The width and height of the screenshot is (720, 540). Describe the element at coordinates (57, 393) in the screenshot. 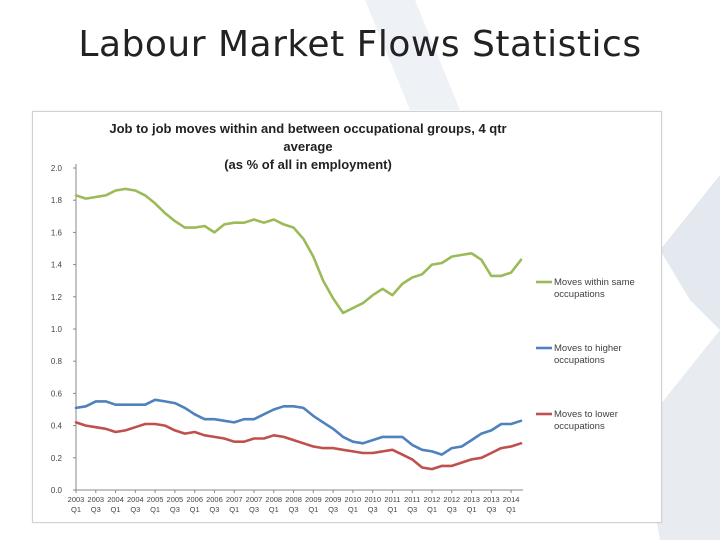

I see `y-tick-label: 0.6` at that location.